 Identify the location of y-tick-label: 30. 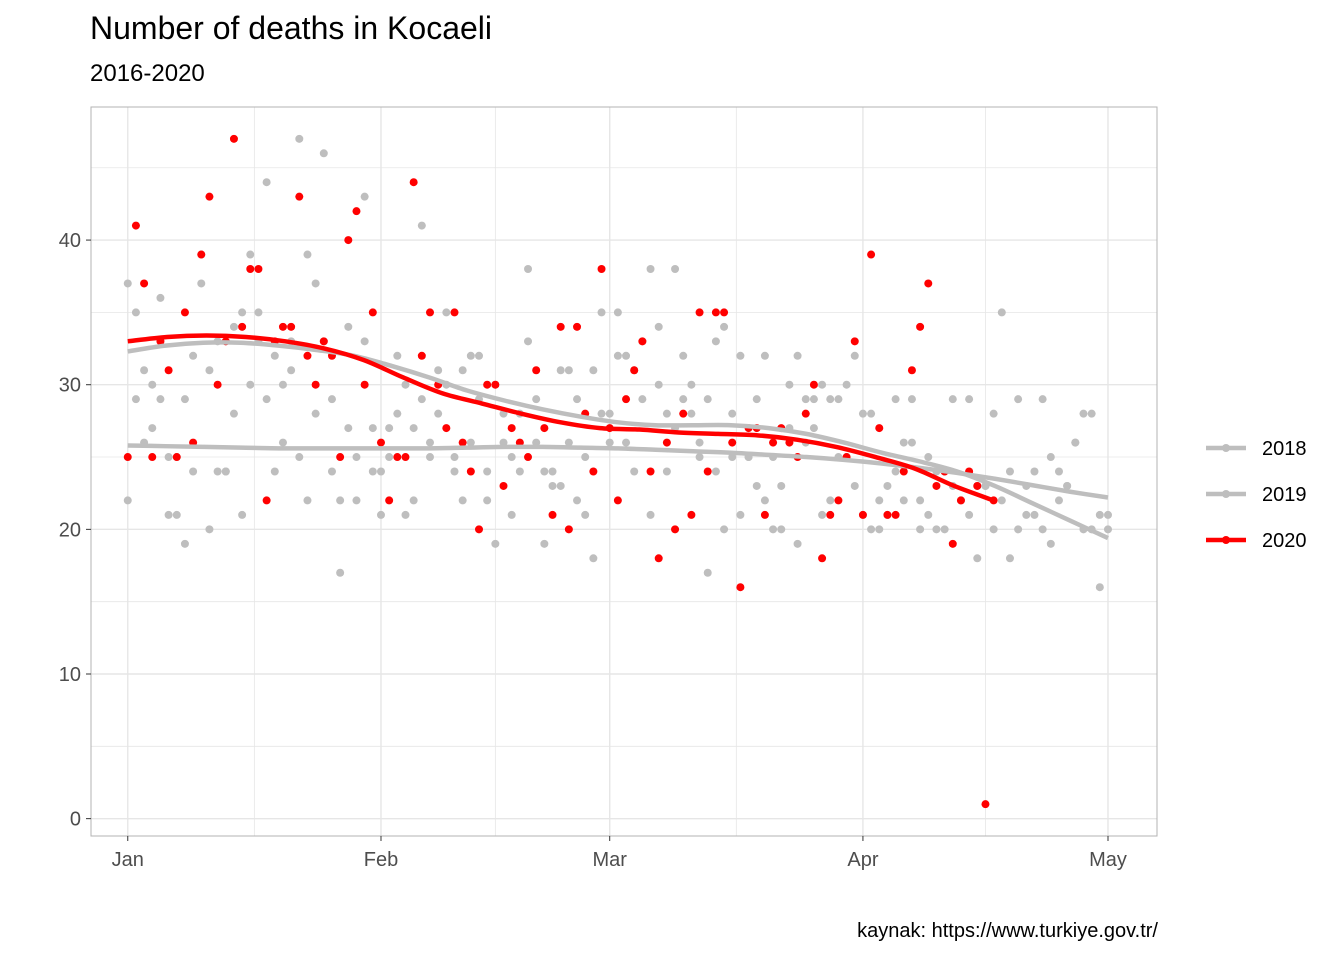
(70, 386).